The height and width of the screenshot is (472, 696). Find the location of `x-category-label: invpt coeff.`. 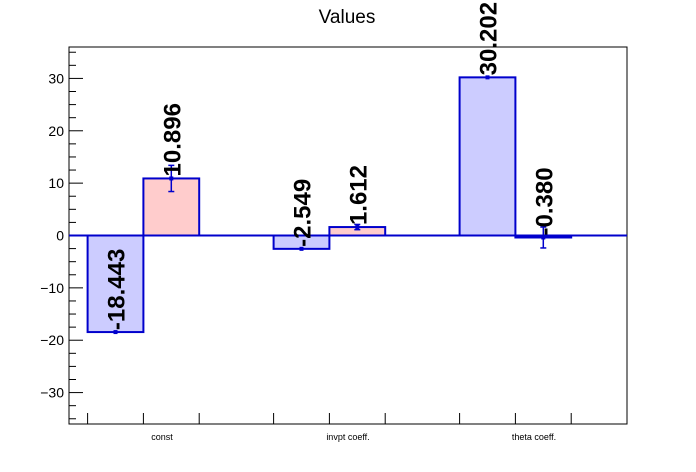

x-category-label: invpt coeff. is located at coordinates (347, 437).